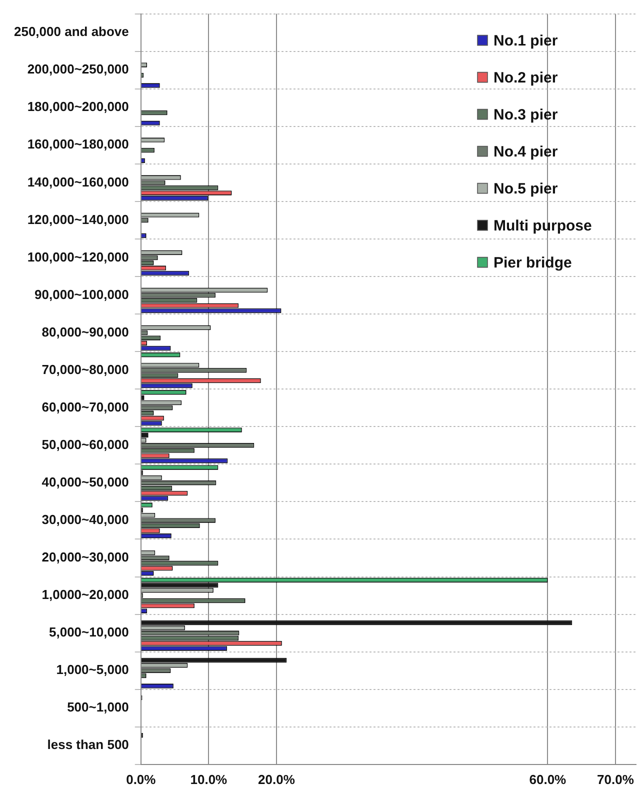 Image resolution: width=642 pixels, height=806 pixels. What do you see at coordinates (209, 779) in the screenshot?
I see `x-tick-label: 10.0%` at bounding box center [209, 779].